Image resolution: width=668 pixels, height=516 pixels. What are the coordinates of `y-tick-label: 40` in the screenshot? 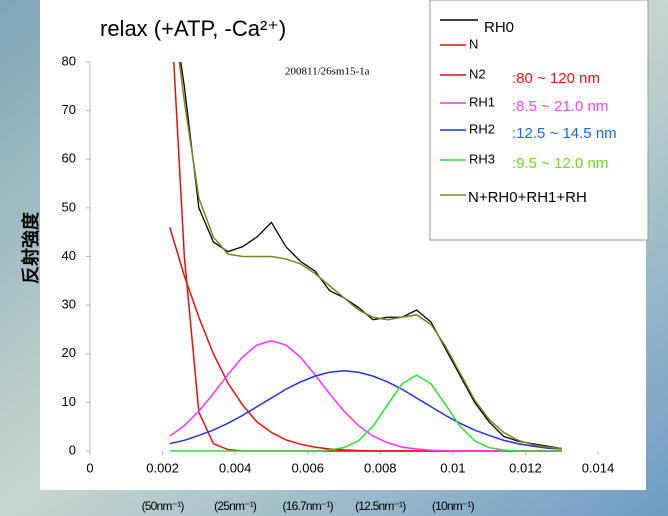 It's located at (69, 255).